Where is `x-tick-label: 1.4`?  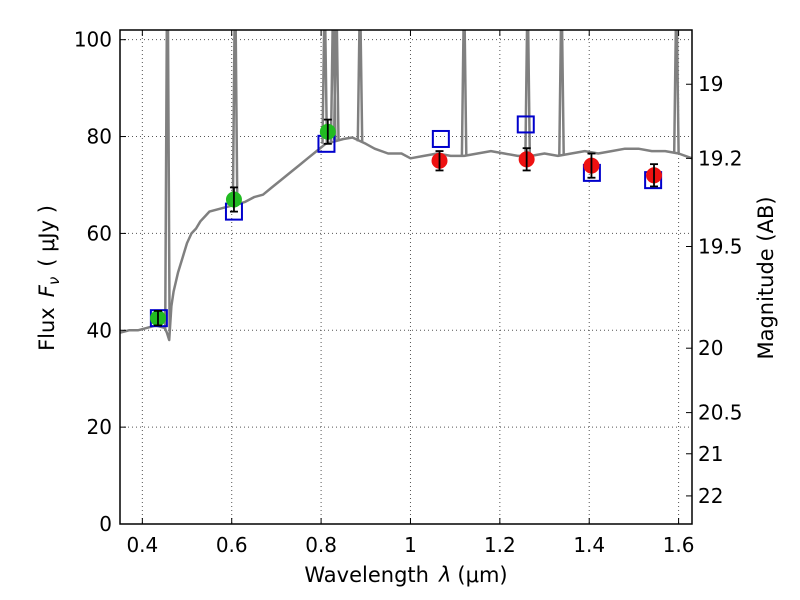
x-tick-label: 1.4 is located at coordinates (589, 545).